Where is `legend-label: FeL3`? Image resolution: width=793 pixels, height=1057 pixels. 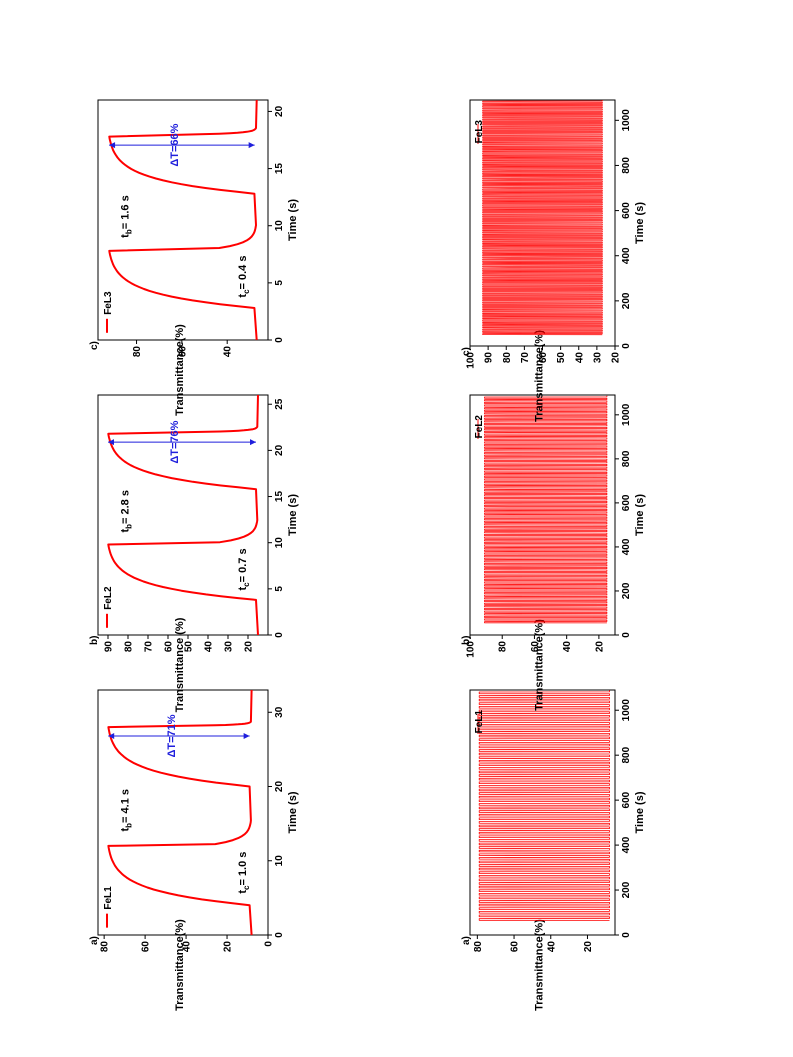 legend-label: FeL3 is located at coordinates (479, 132).